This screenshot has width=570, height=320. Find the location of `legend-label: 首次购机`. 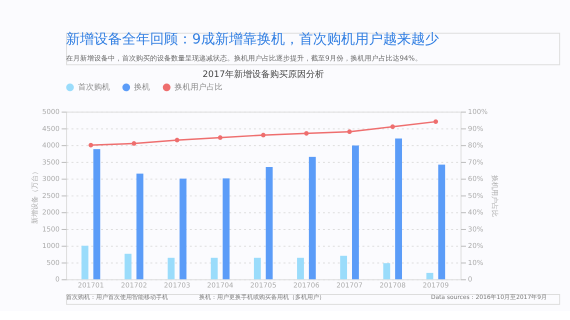

legend-label: 首次购机 is located at coordinates (94, 87).